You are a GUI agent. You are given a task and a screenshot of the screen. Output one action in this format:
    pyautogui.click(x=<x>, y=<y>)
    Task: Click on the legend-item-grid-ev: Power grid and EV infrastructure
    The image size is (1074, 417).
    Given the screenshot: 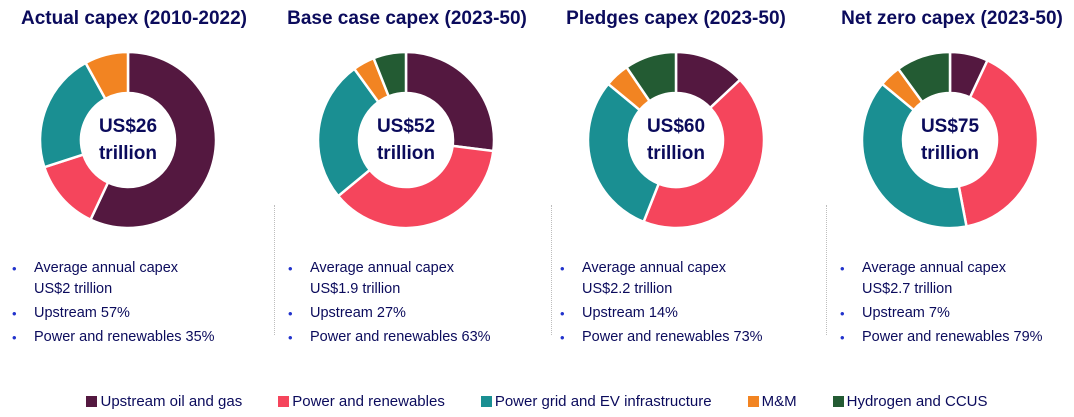 What is the action you would take?
    pyautogui.click(x=596, y=401)
    